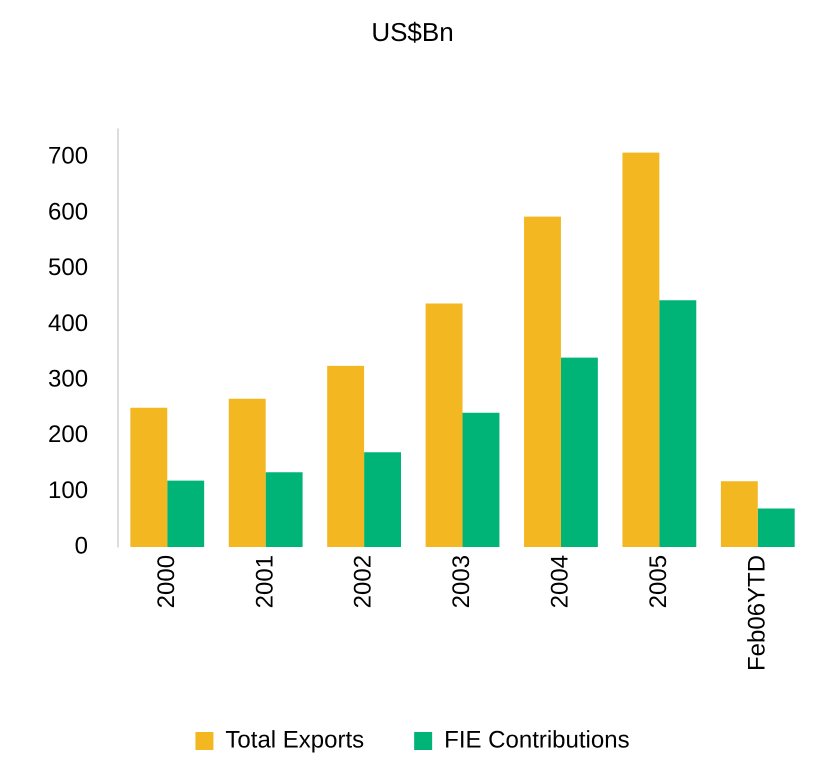  I want to click on y-tick-label: 600, so click(68, 212).